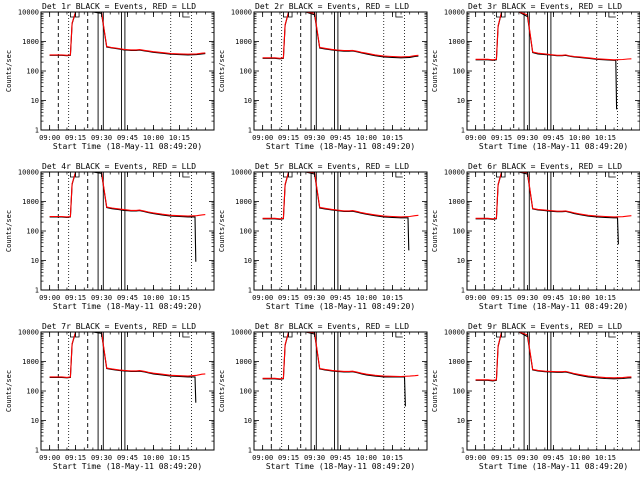  Describe the element at coordinates (332, 6) in the screenshot. I see `panel-title: Det 2r BLACK = Events, RED = LLD` at that location.